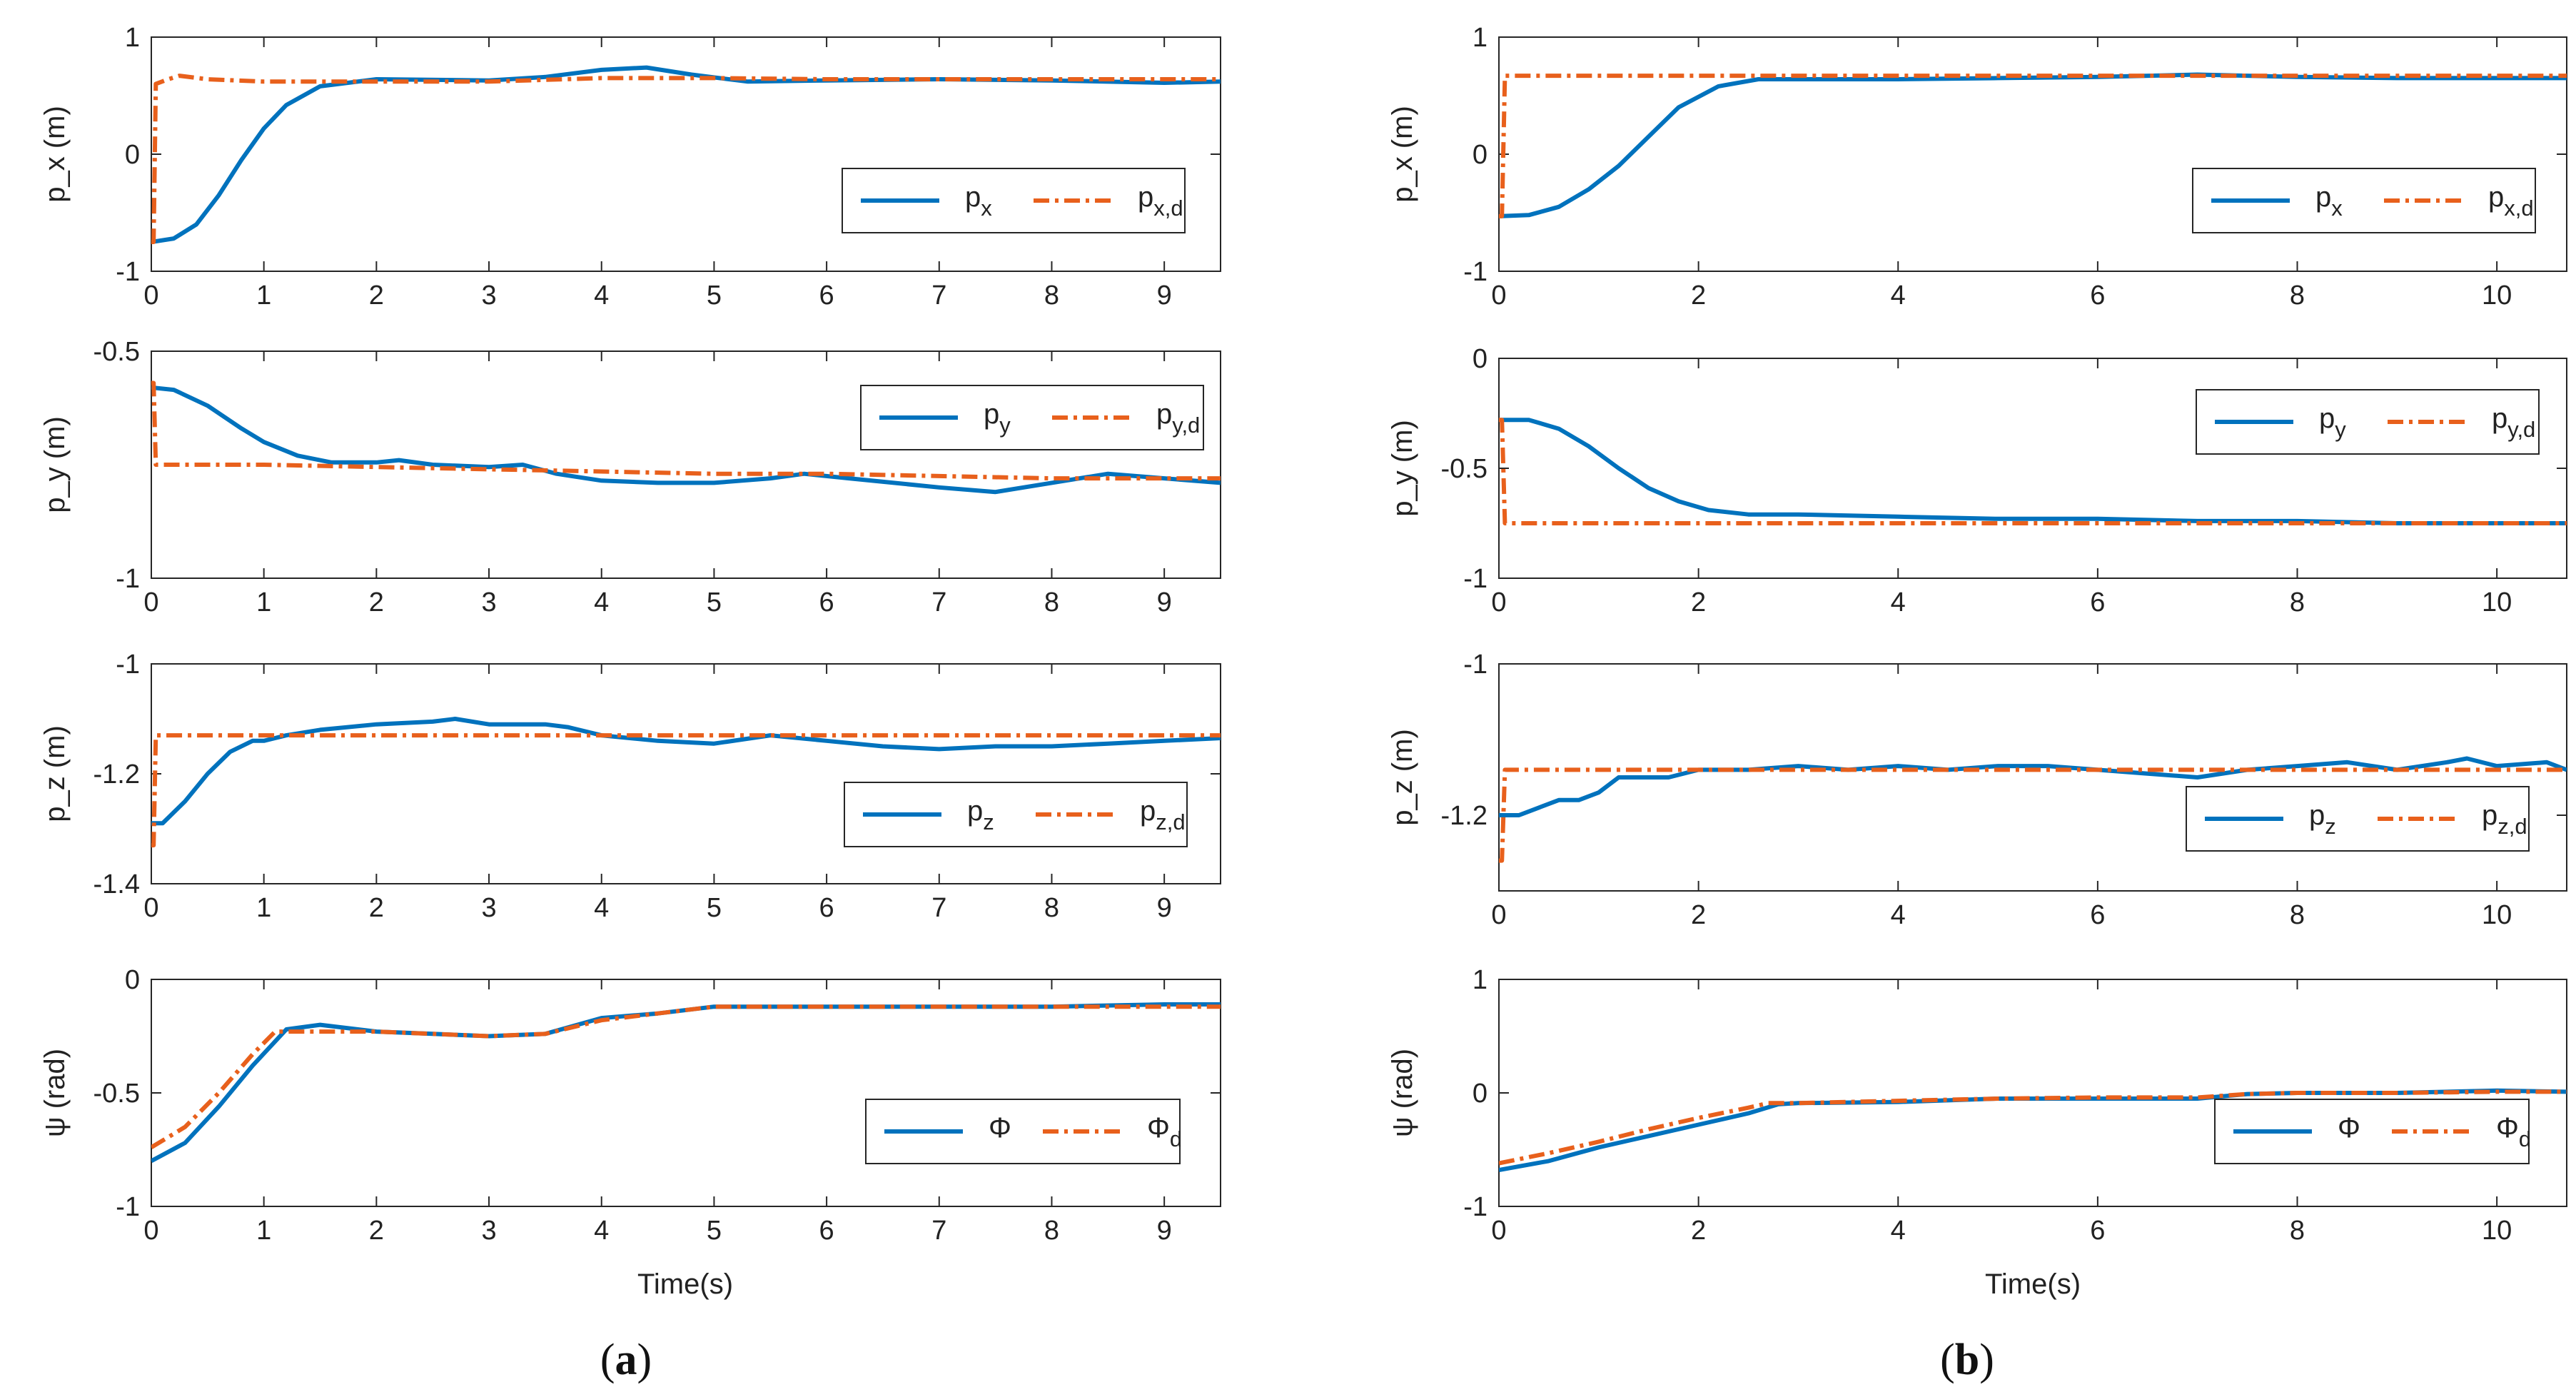 This screenshot has height=1397, width=2576. What do you see at coordinates (2332, 423) in the screenshot?
I see `legend-label-actual: py` at bounding box center [2332, 423].